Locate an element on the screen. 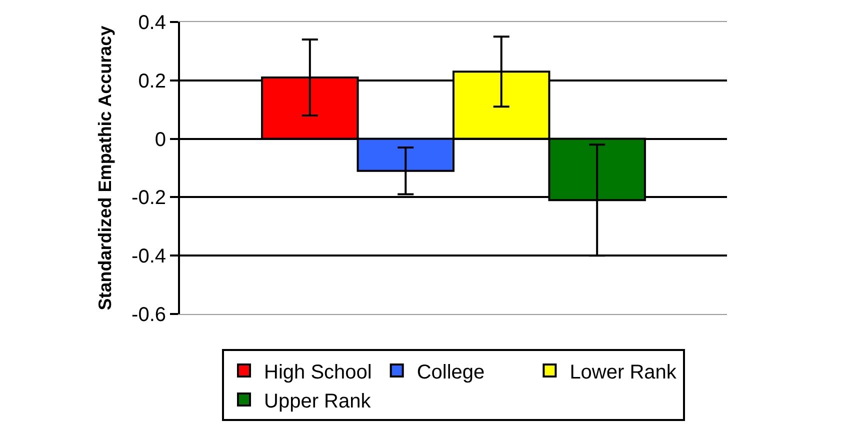 The width and height of the screenshot is (867, 434). legend-label: High School is located at coordinates (318, 372).